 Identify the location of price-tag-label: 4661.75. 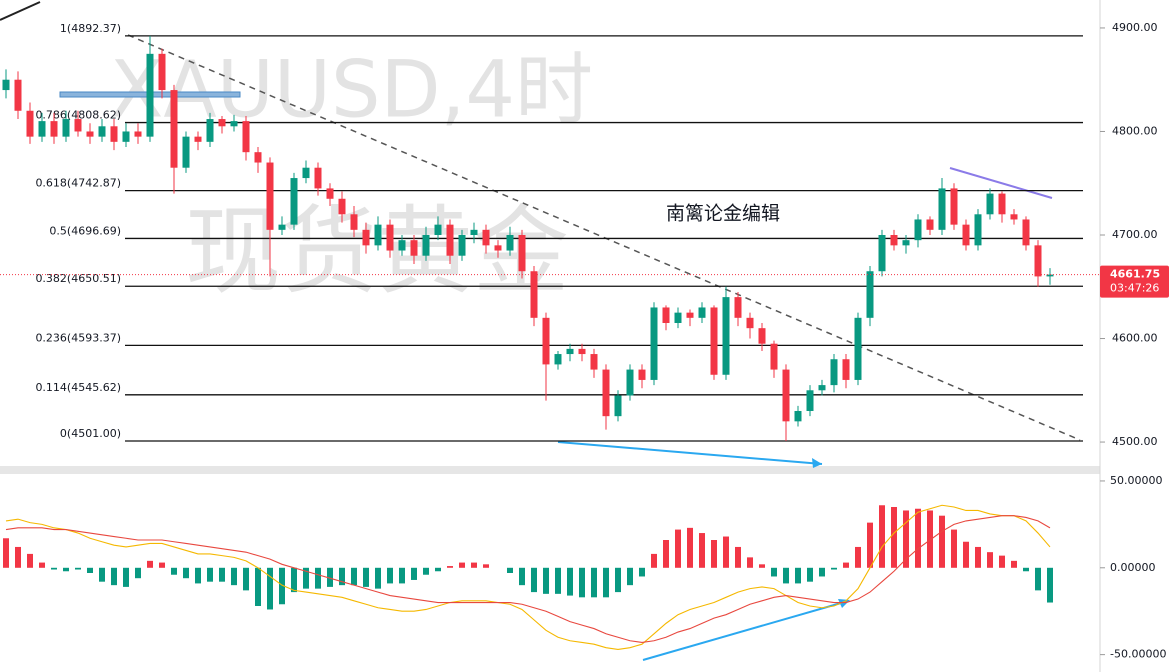
(1135, 274).